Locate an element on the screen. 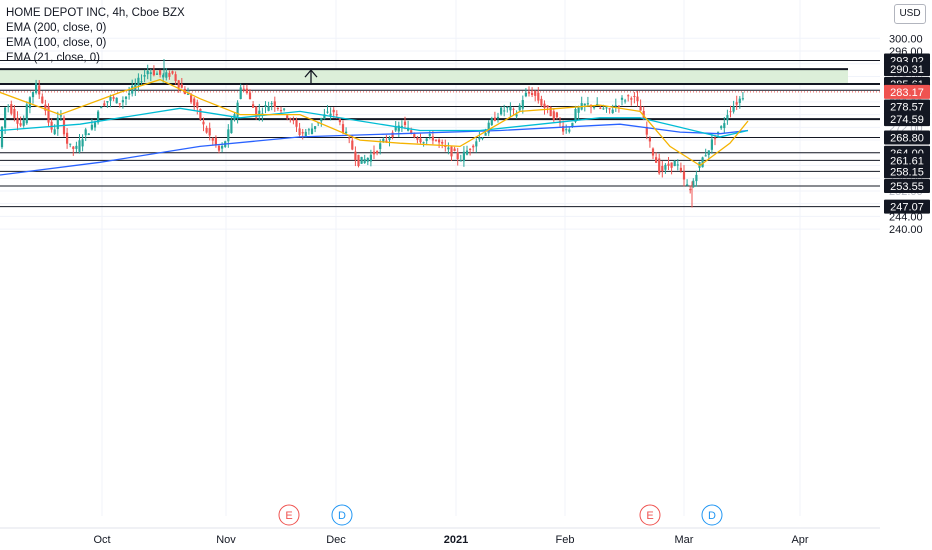 The height and width of the screenshot is (550, 932). current-price-tag is located at coordinates (907, 91).